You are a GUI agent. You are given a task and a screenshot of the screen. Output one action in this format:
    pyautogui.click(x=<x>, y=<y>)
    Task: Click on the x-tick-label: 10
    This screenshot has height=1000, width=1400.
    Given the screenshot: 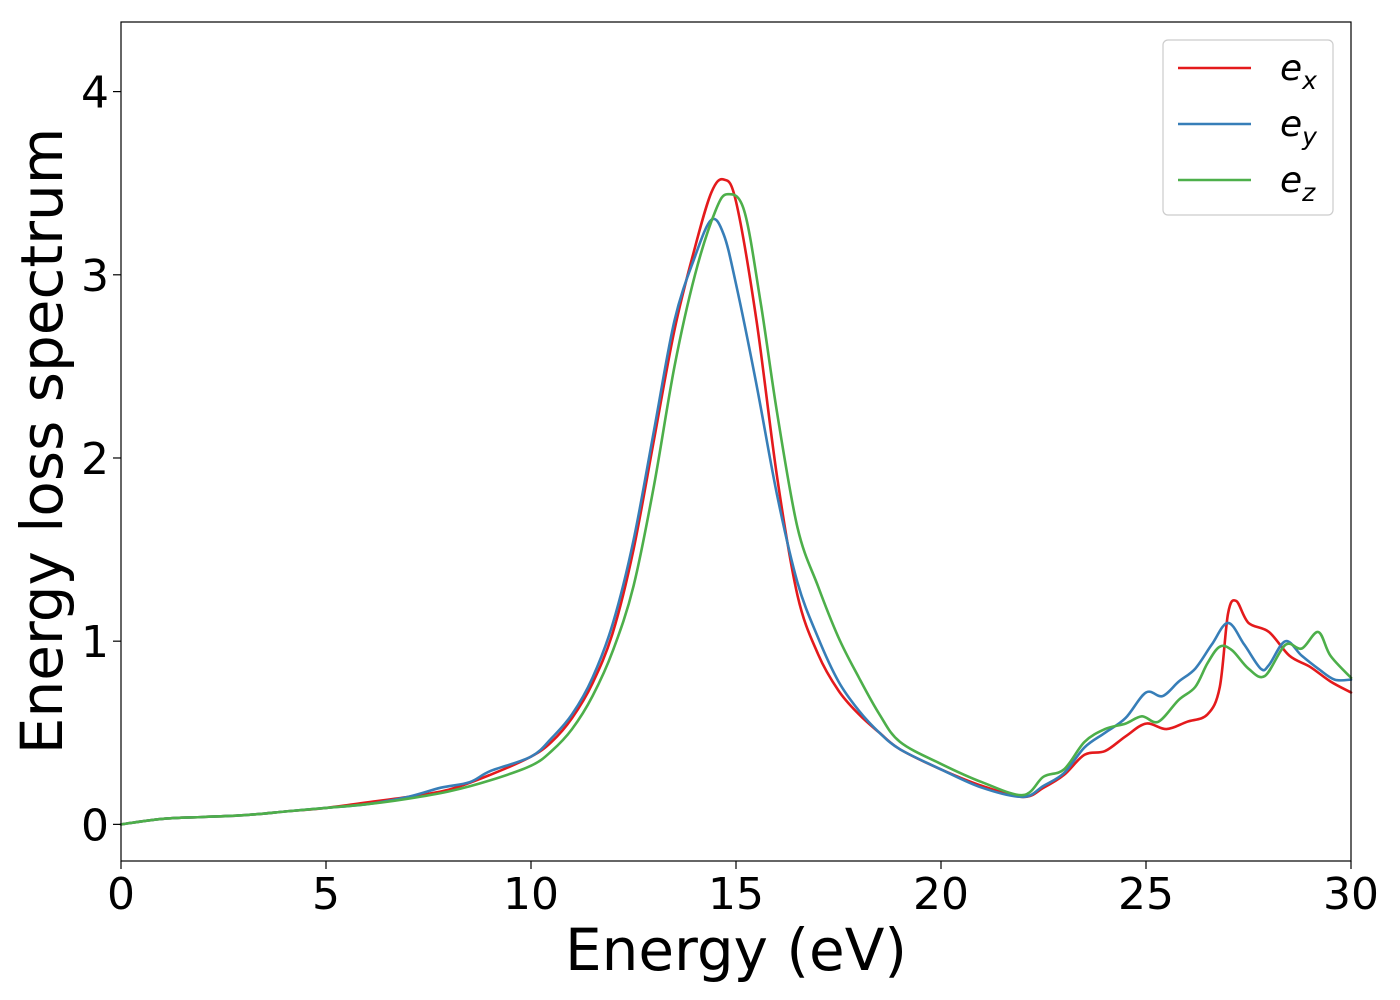 What is the action you would take?
    pyautogui.click(x=531, y=894)
    